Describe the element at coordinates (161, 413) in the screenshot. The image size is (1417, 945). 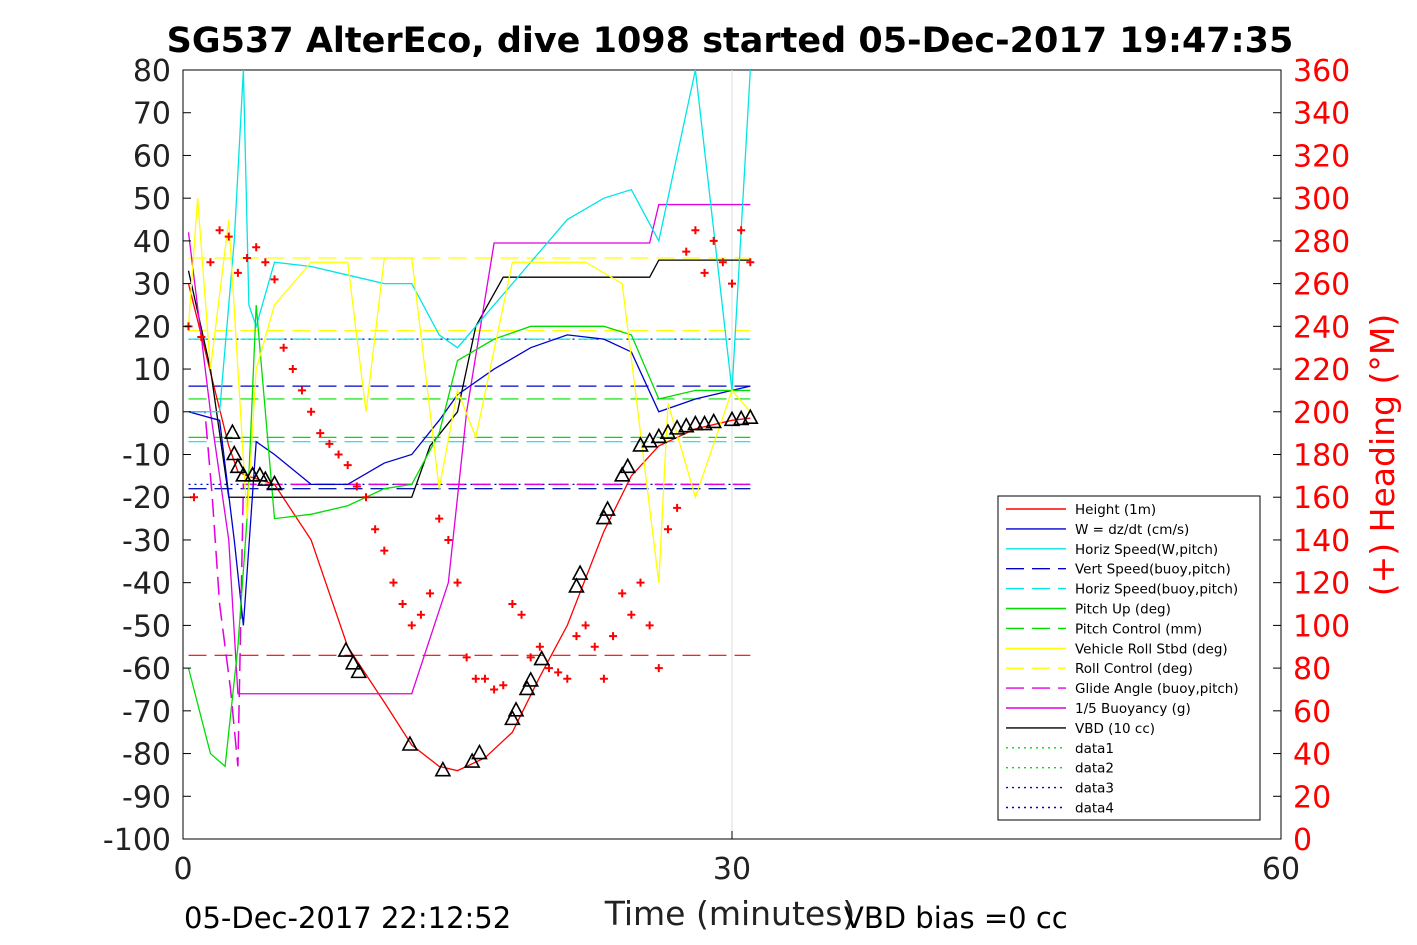
I see `left-tick-label: 0` at that location.